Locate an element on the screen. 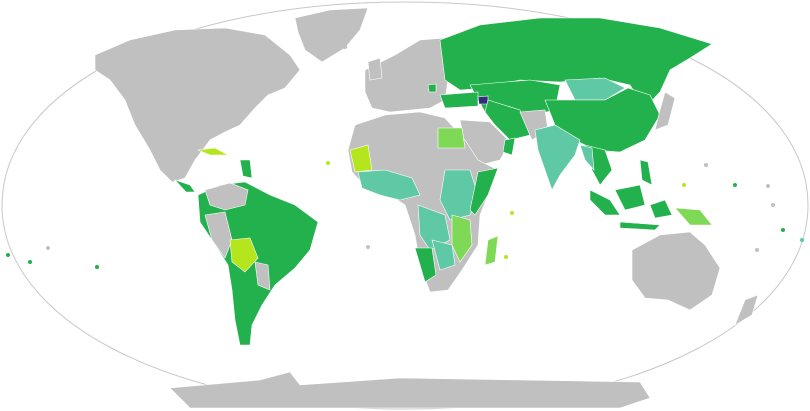 This screenshot has width=810, height=411. australia is located at coordinates (676, 271).